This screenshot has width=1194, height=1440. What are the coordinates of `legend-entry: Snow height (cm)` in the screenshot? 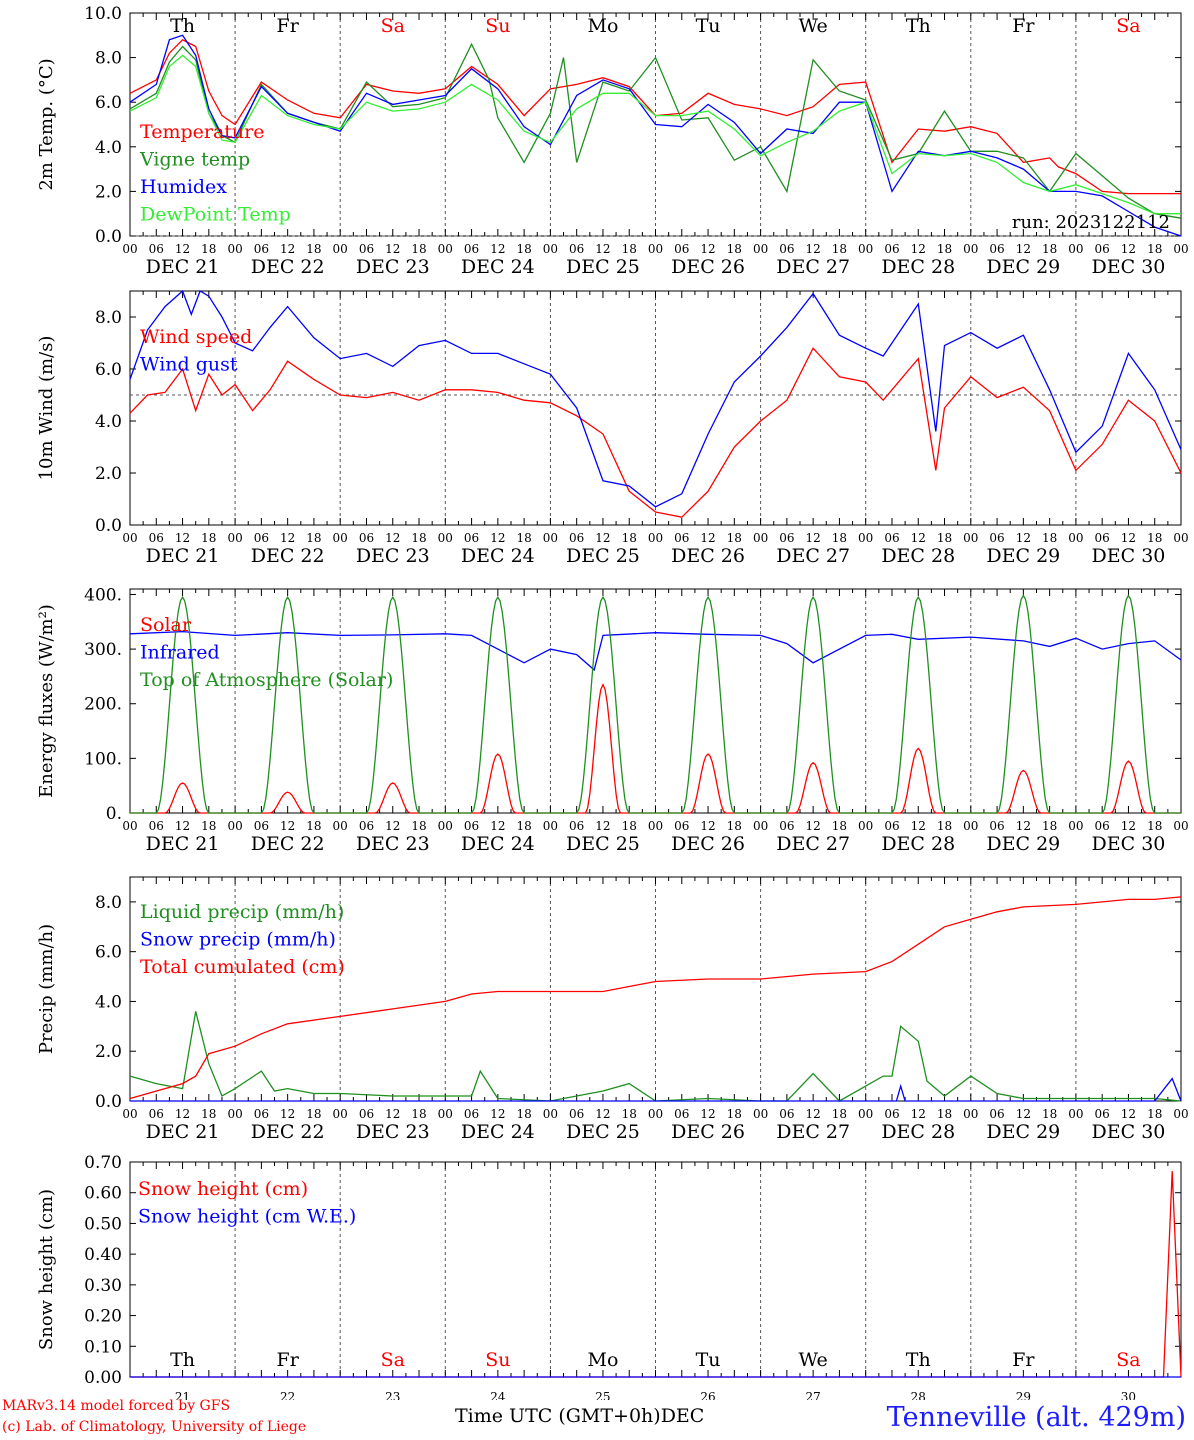 It's located at (223, 1189).